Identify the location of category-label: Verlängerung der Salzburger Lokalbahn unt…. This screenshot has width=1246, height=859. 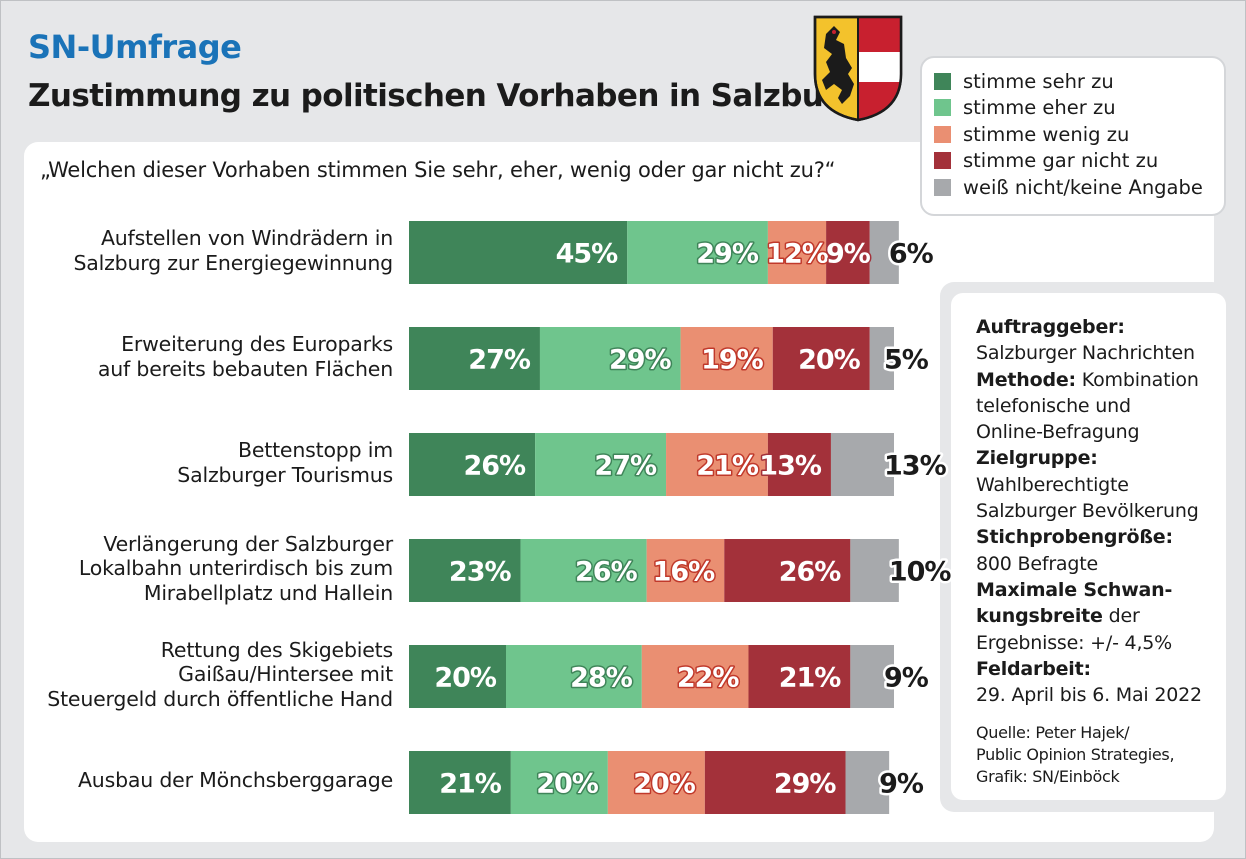
(236, 569).